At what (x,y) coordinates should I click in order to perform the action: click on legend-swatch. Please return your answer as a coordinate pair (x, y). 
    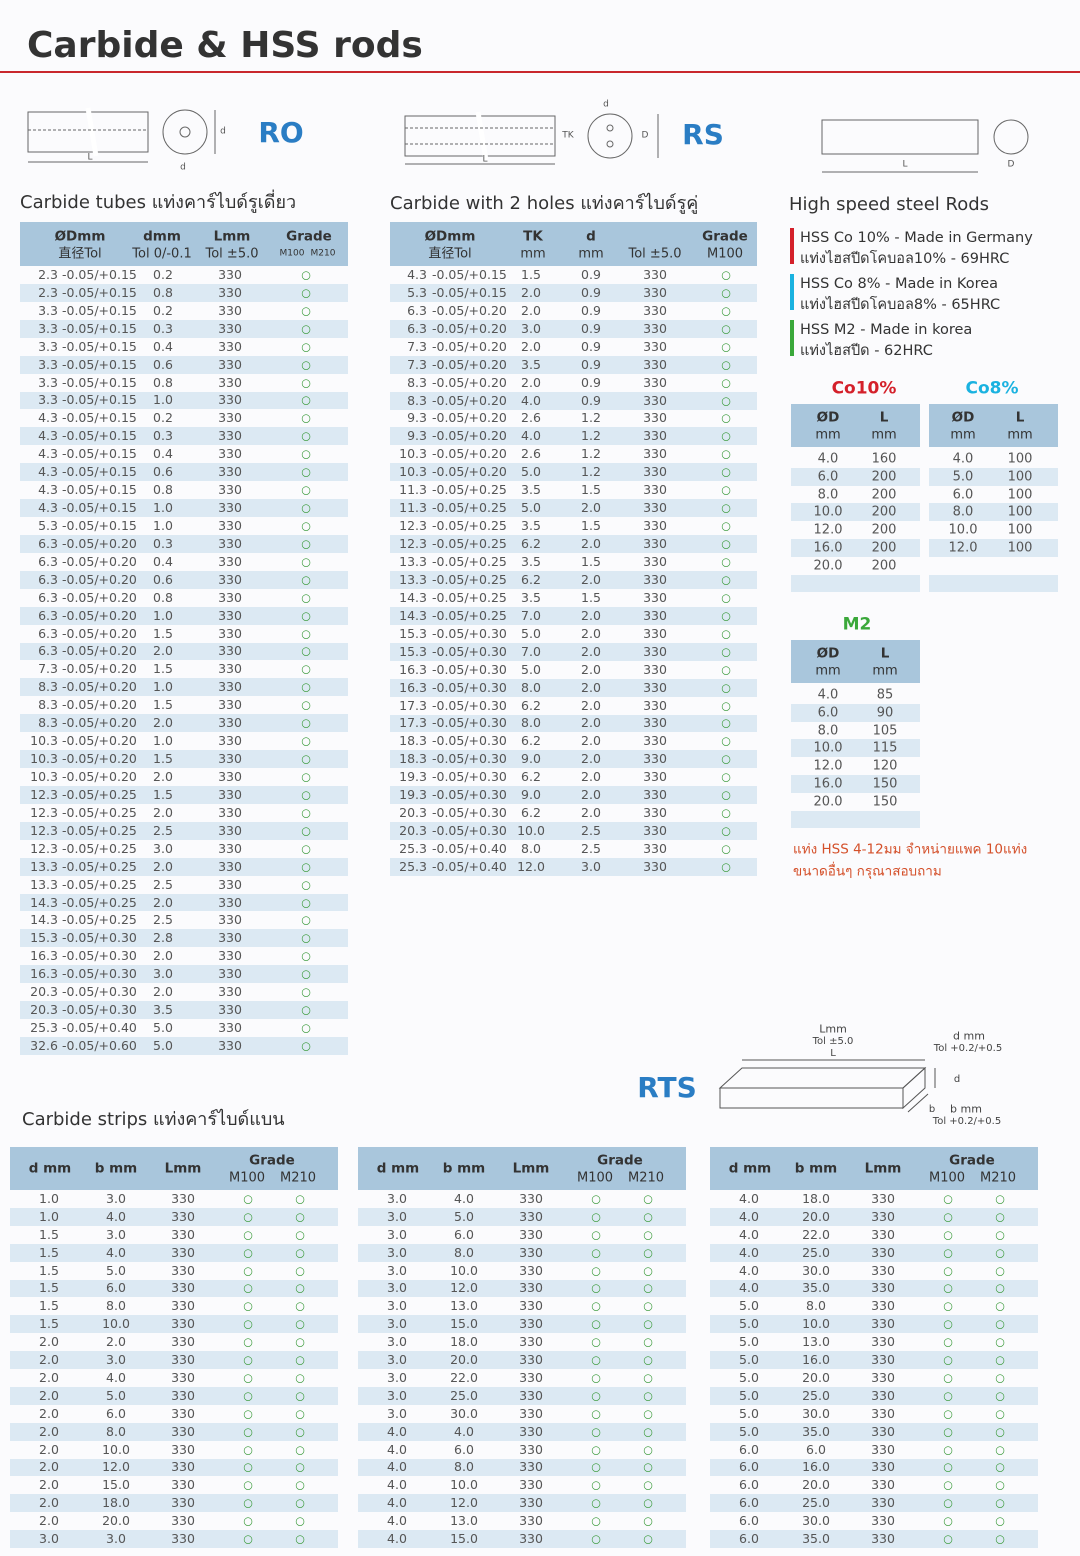
    Looking at the image, I should click on (792, 338).